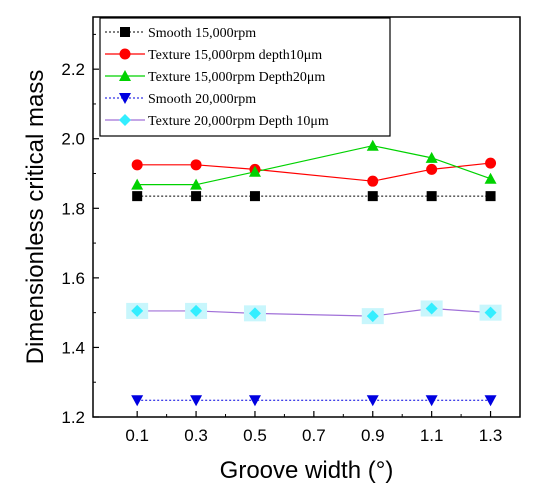  I want to click on y-tick-label: 1.2, so click(73, 417).